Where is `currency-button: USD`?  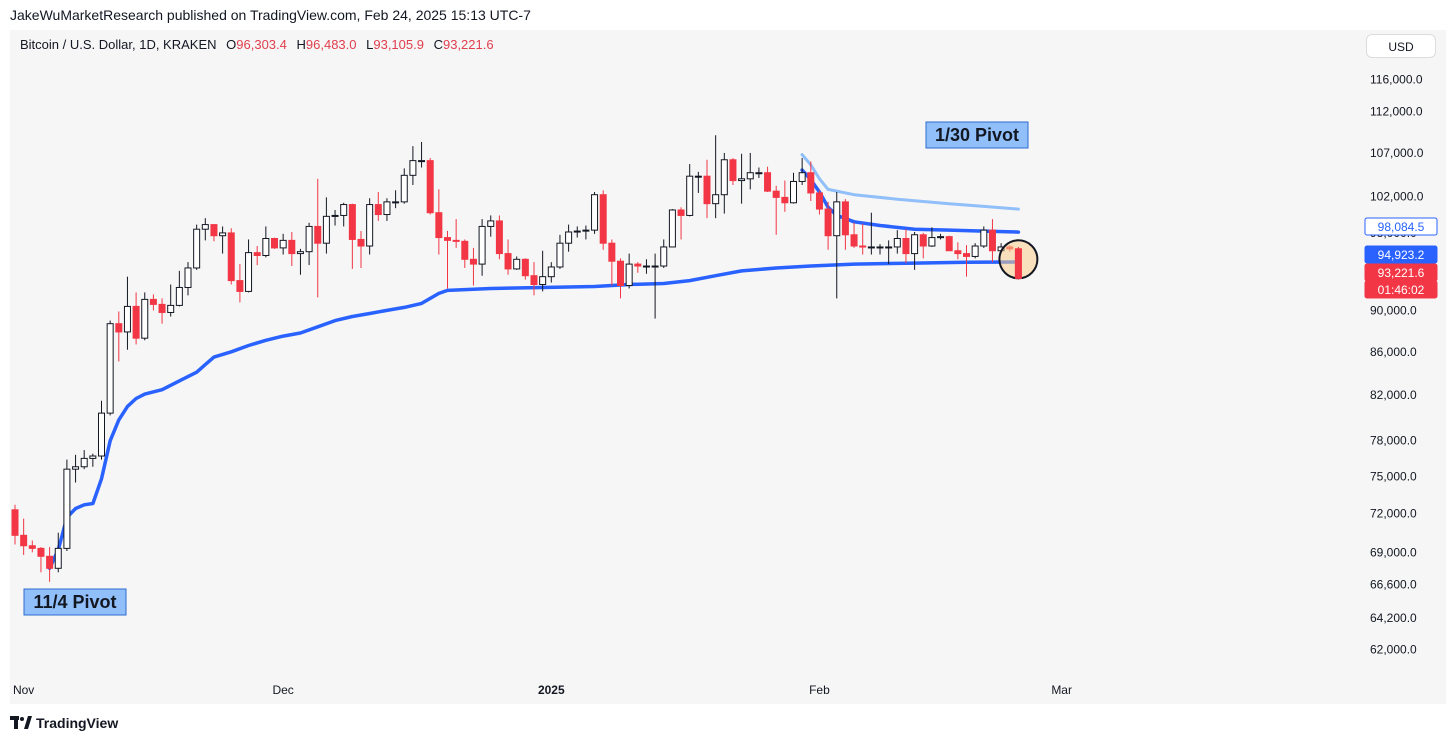
currency-button: USD is located at coordinates (1401, 46).